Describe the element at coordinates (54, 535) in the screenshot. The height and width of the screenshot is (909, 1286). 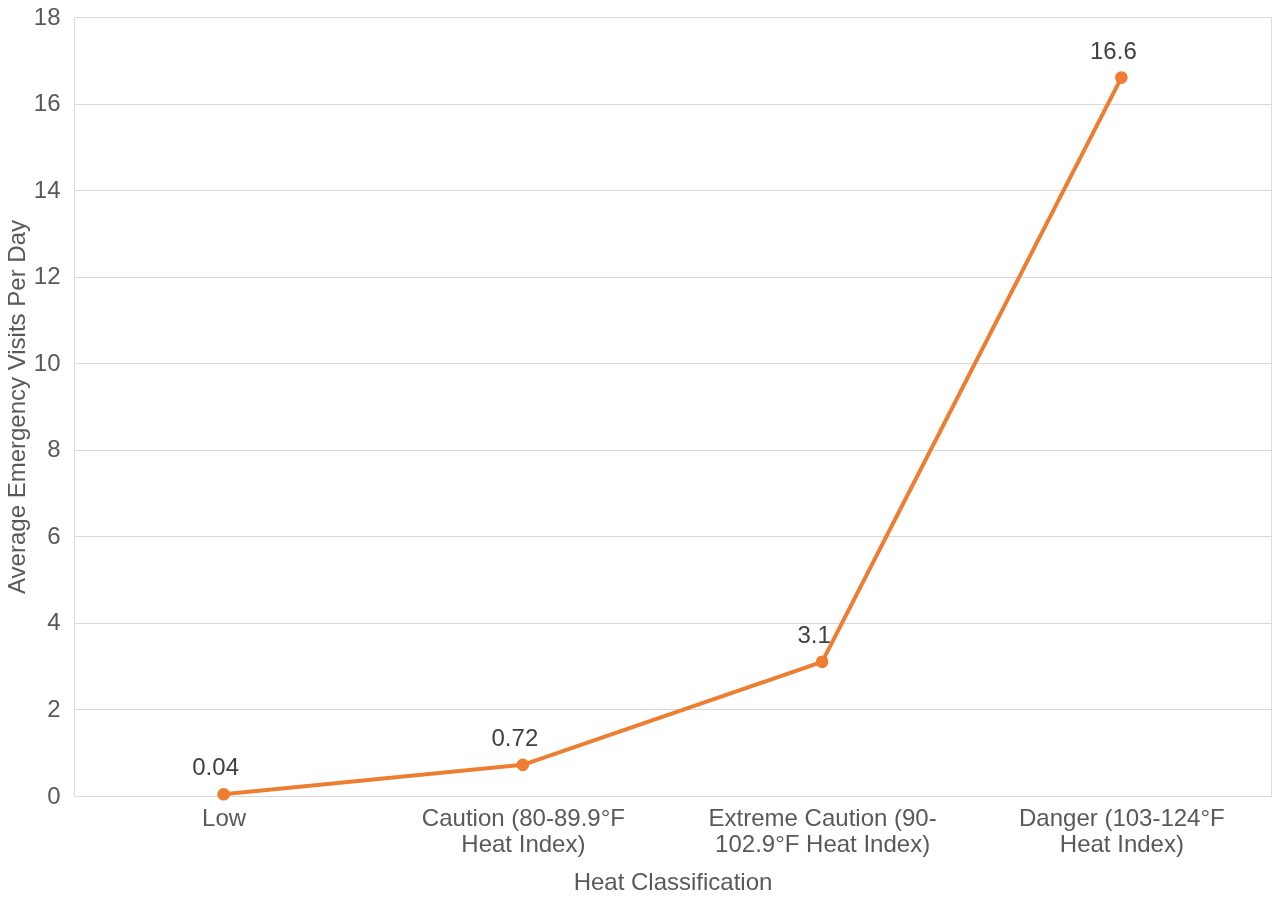
I see `y-tick-label: 6` at that location.